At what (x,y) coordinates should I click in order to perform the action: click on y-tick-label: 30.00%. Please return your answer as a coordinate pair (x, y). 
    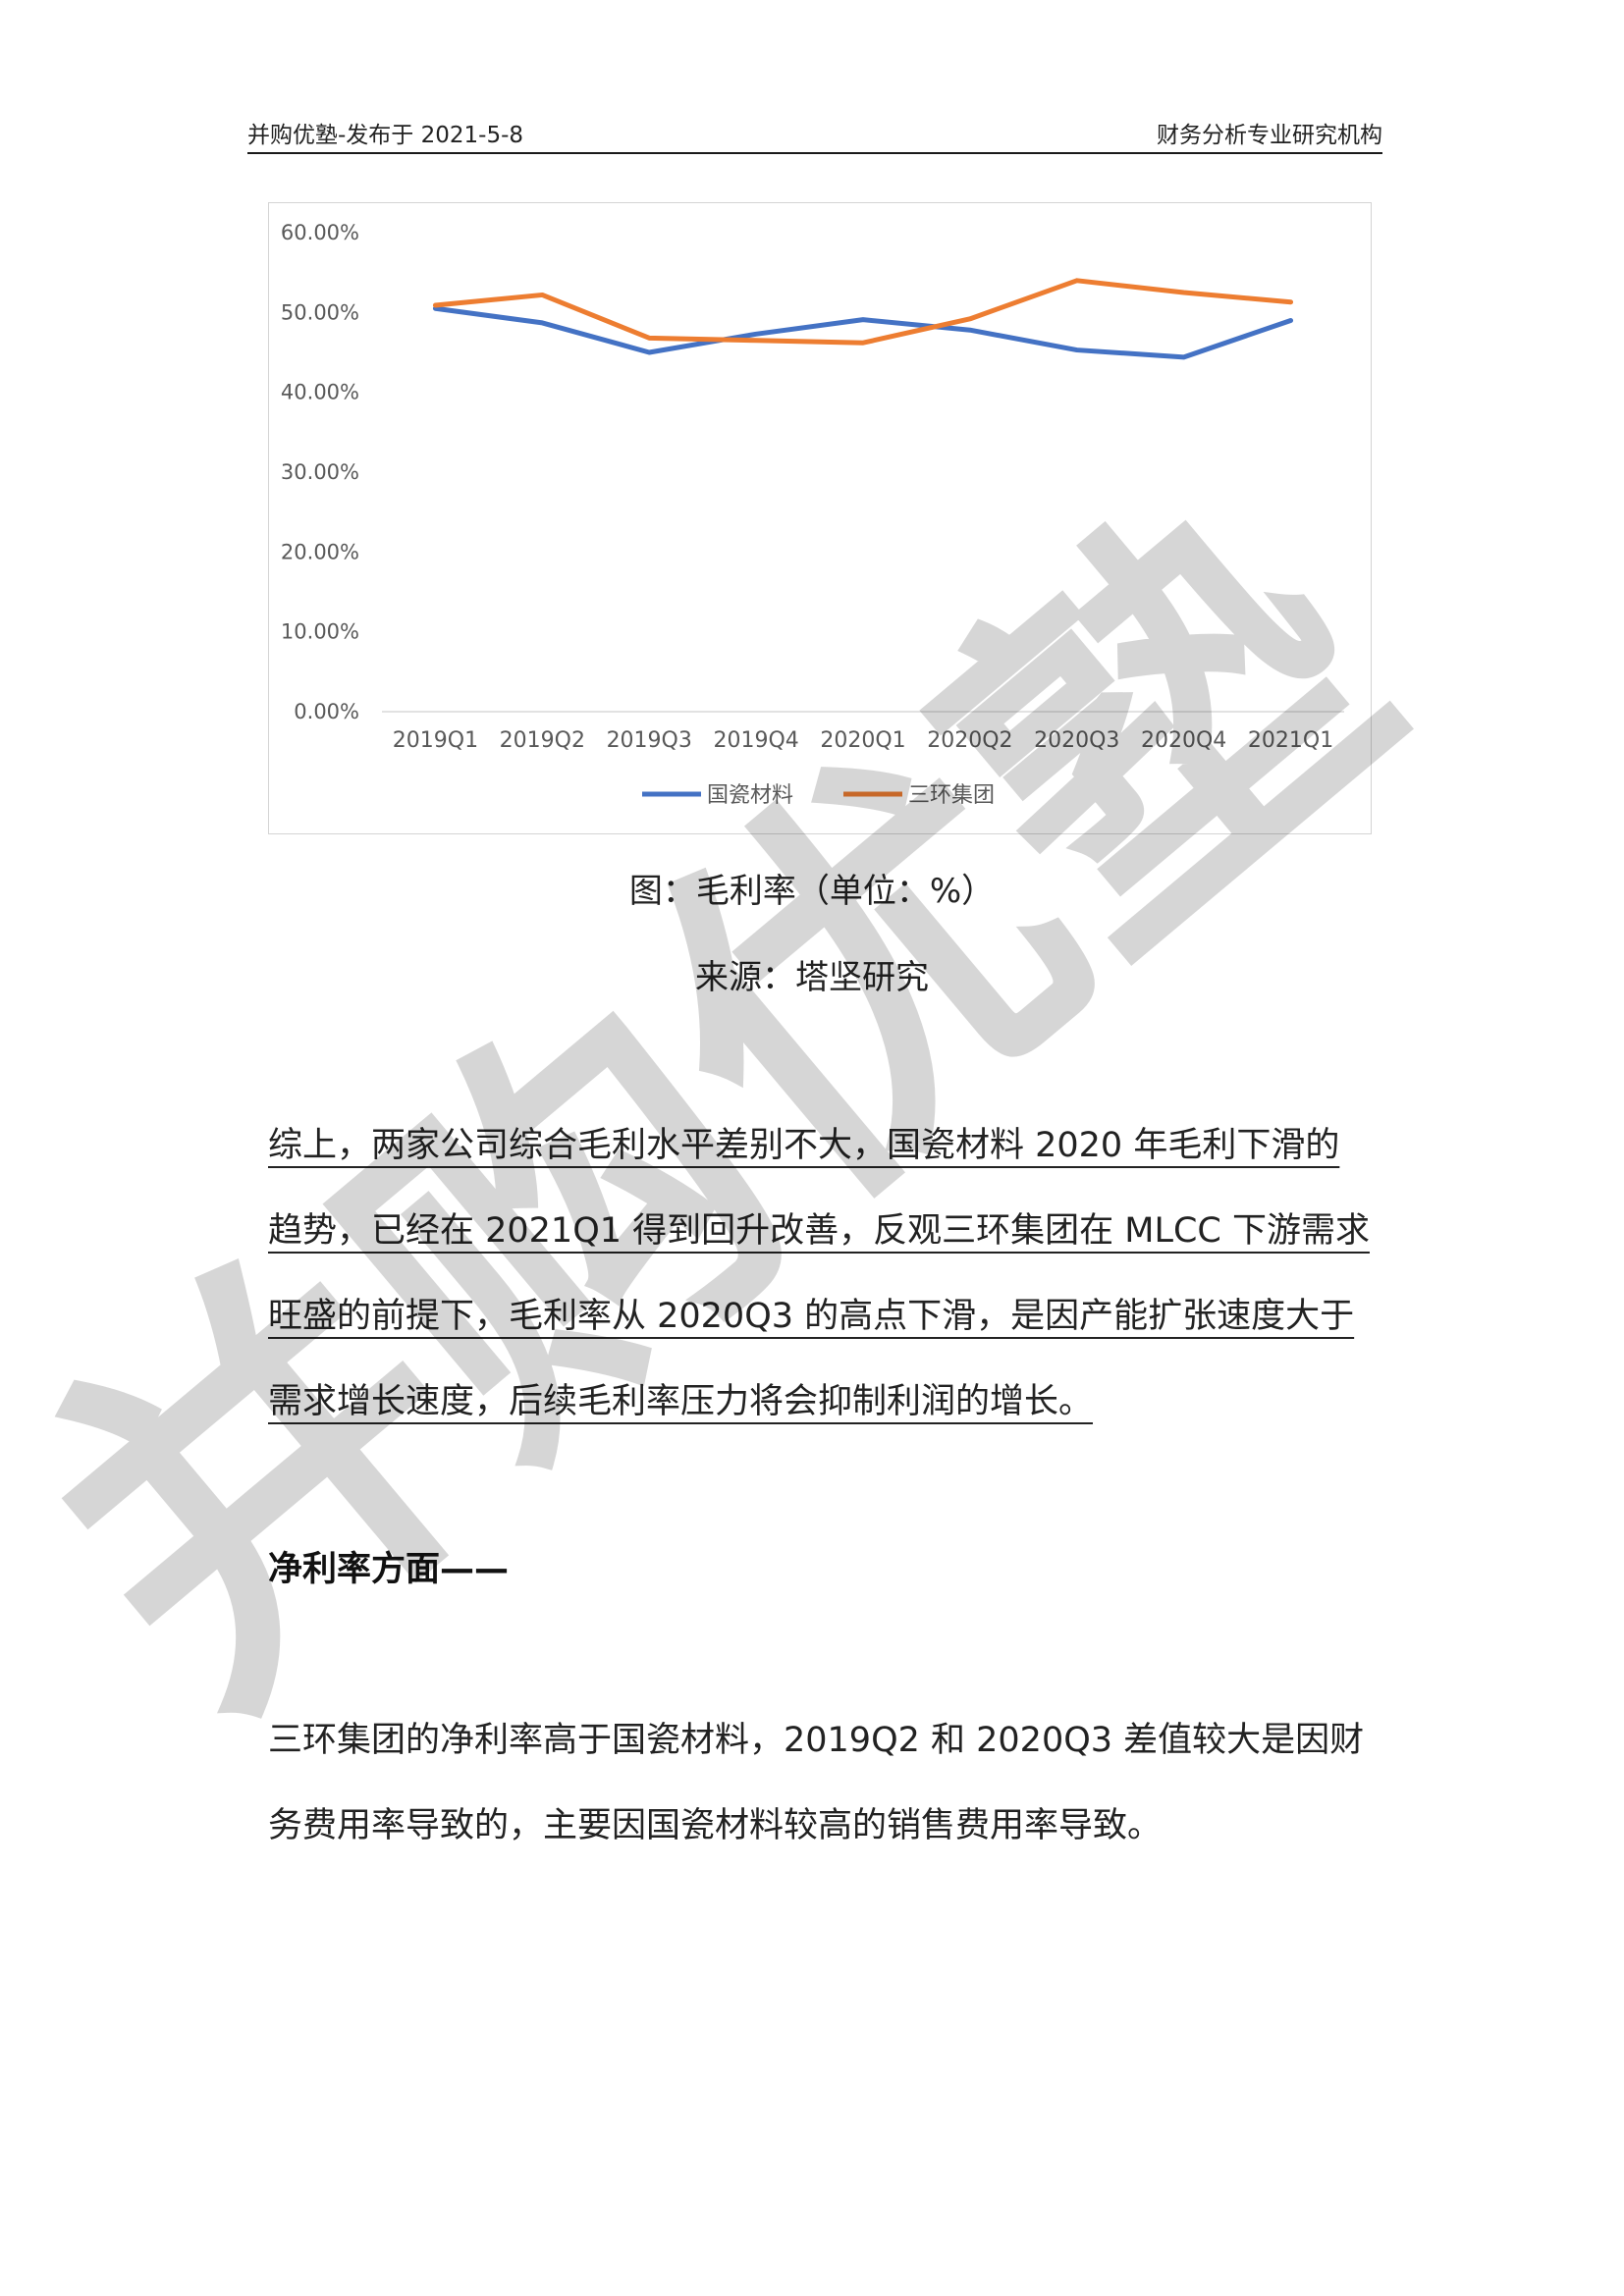
    Looking at the image, I should click on (320, 472).